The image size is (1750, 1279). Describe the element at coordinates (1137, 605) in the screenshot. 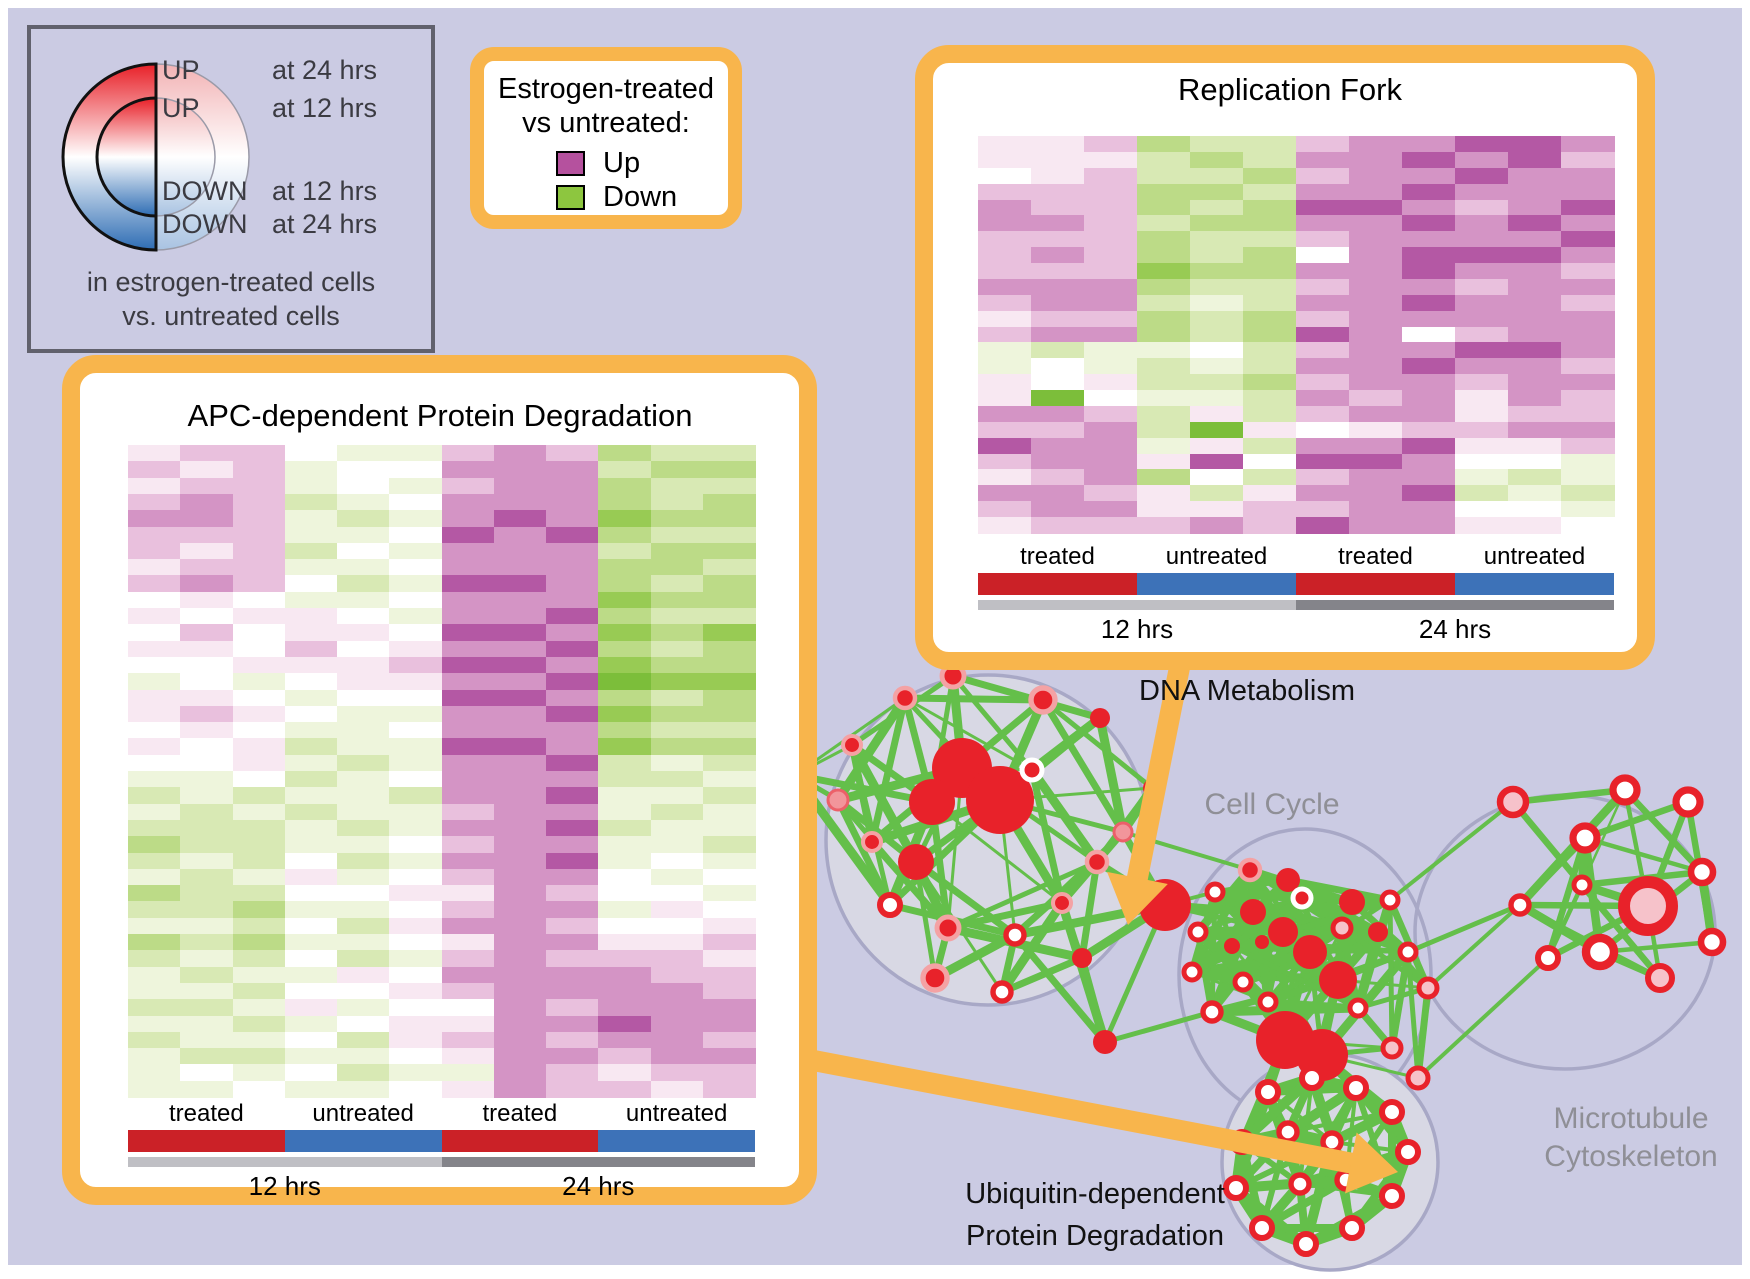

I see `time-gray-bar` at that location.